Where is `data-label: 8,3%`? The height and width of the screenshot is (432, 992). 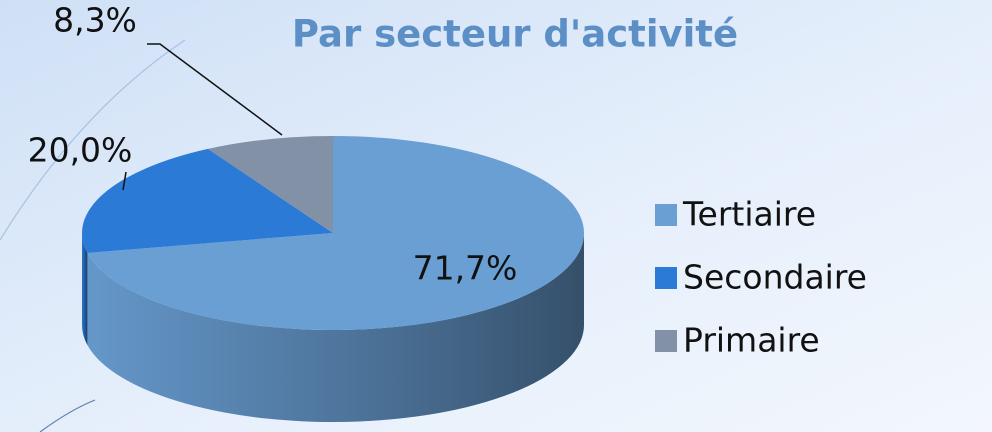 data-label: 8,3% is located at coordinates (95, 20).